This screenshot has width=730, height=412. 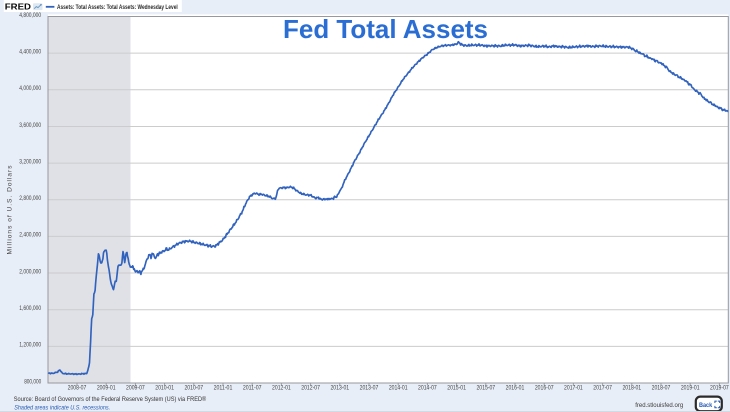 What do you see at coordinates (18, 6) in the screenshot?
I see `svg-text: FRED` at bounding box center [18, 6].